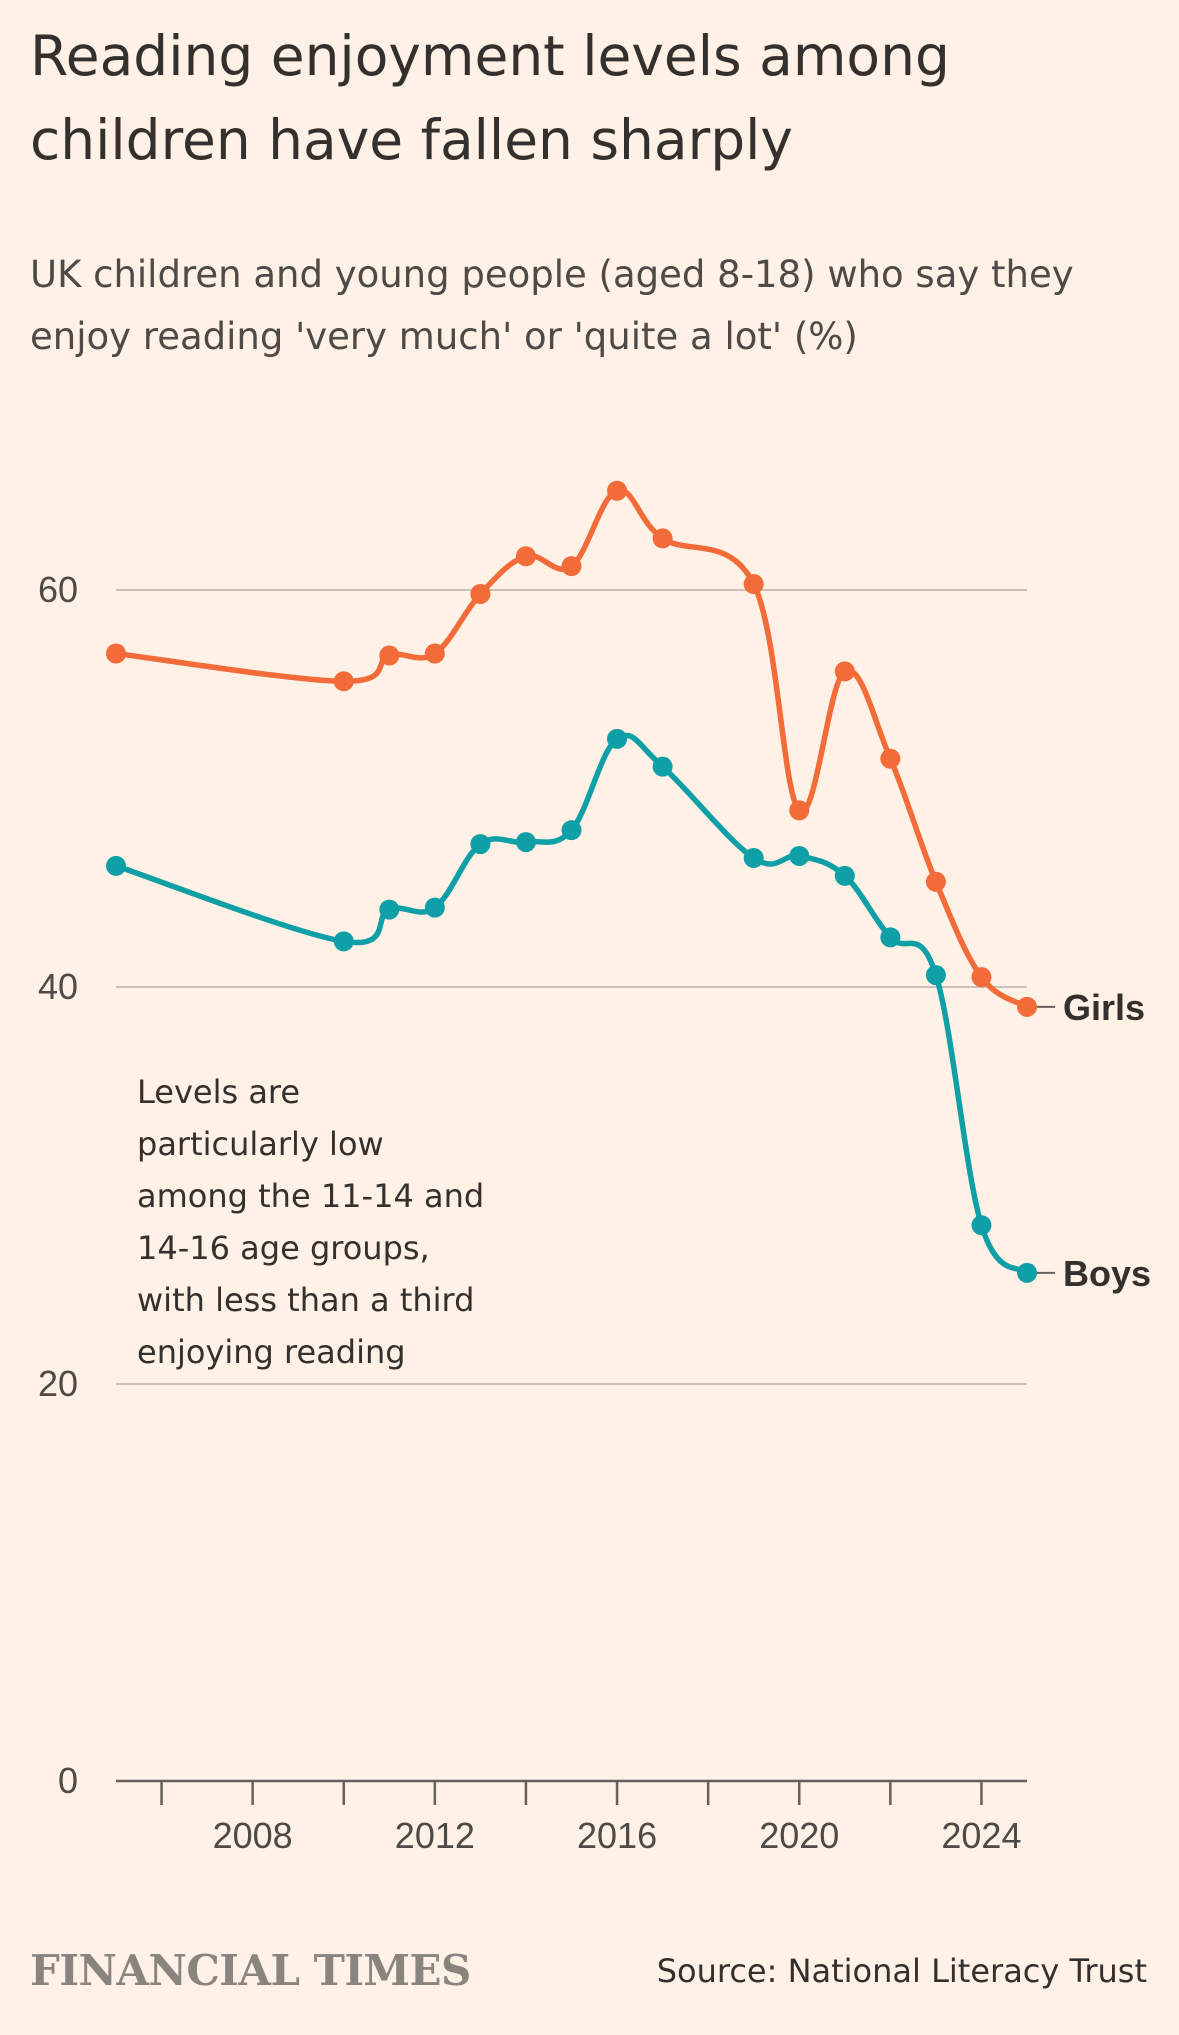 Image resolution: width=1179 pixels, height=2035 pixels. Describe the element at coordinates (58, 986) in the screenshot. I see `y-tick-label: 40` at that location.